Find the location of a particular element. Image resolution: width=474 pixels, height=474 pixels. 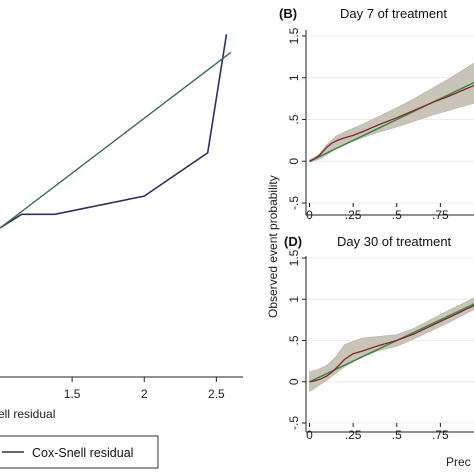

left-x-axis-label: ell residual is located at coordinates (27, 414).